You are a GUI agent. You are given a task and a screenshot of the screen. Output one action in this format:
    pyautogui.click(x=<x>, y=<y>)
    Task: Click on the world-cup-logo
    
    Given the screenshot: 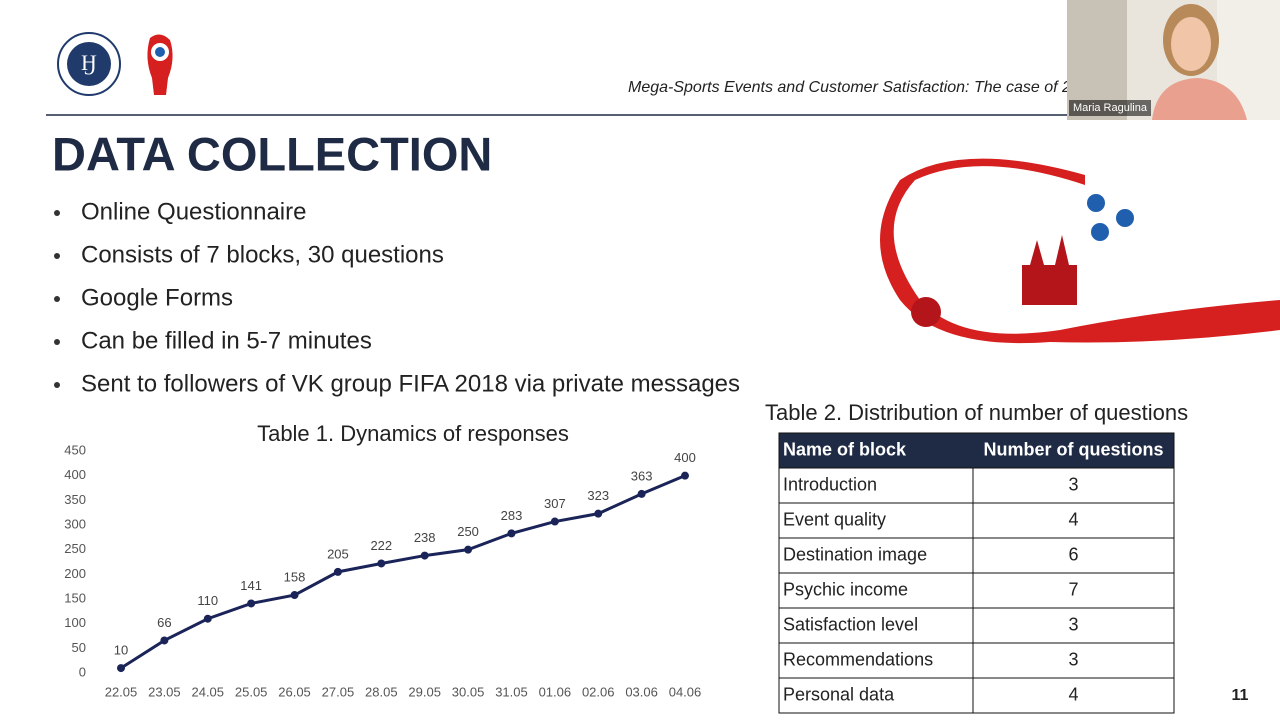 What is the action you would take?
    pyautogui.click(x=160, y=64)
    